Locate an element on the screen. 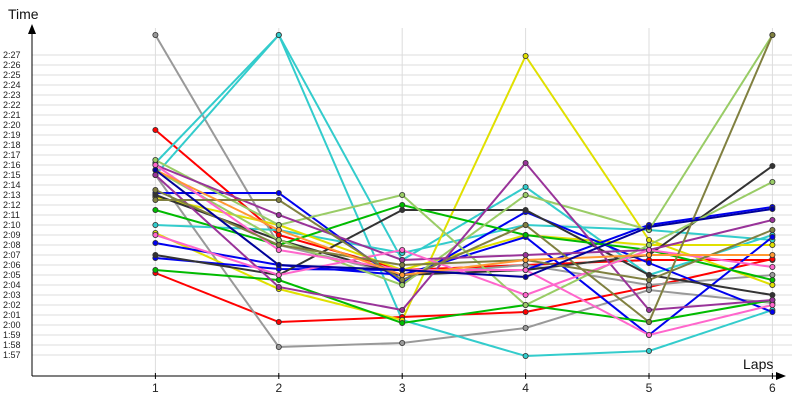  y-tick-label: 1:59 is located at coordinates (12, 335).